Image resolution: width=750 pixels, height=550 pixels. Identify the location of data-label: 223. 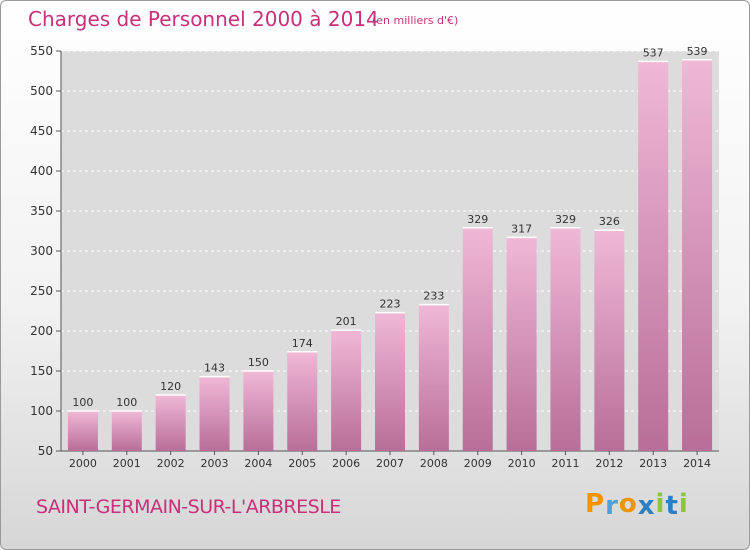
(390, 304).